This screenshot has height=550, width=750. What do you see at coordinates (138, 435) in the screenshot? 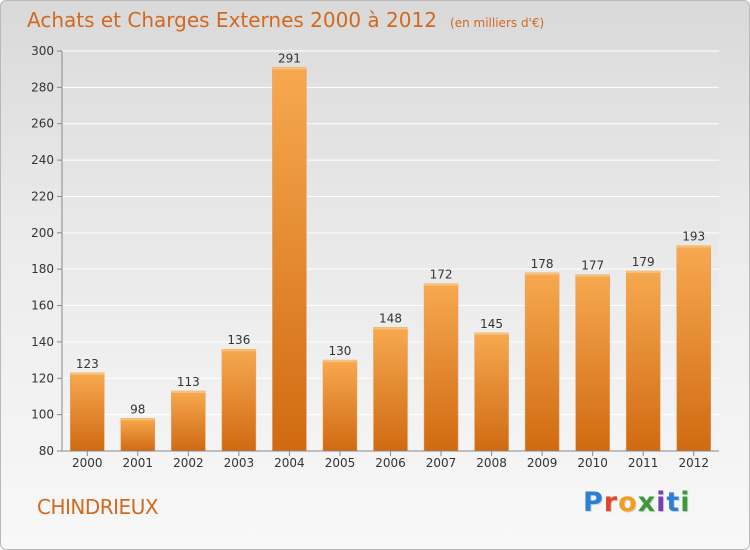
I see `bar-2001` at bounding box center [138, 435].